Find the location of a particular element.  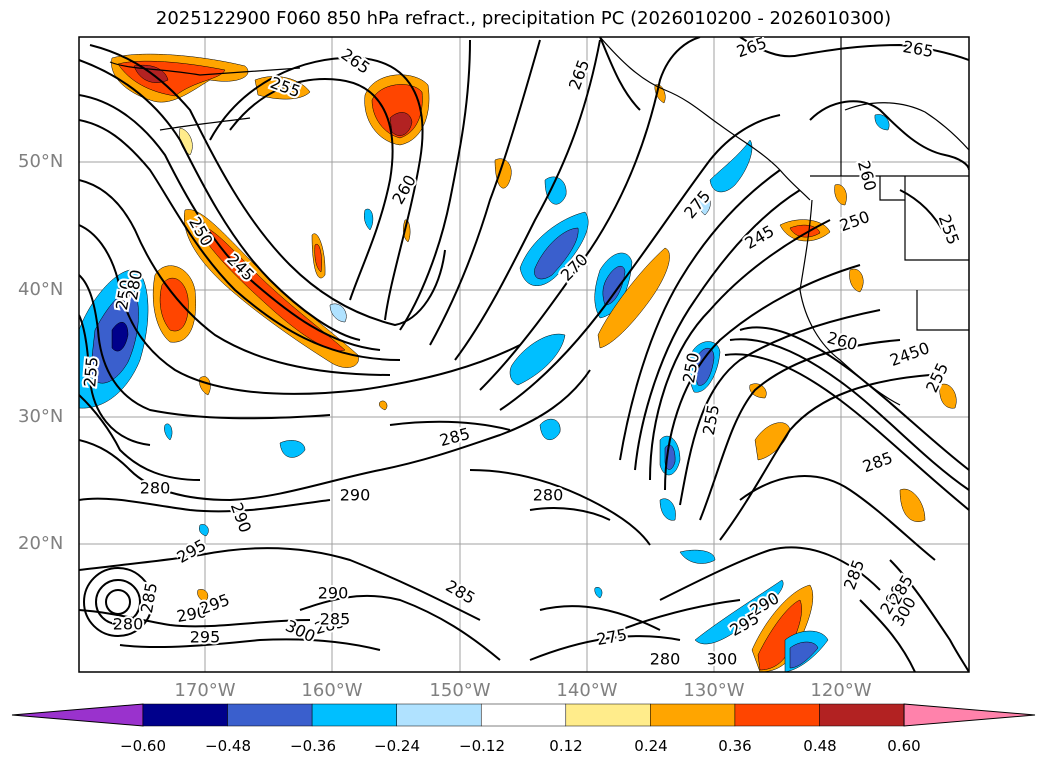

colorbar-tick: 0.12 is located at coordinates (566, 746).